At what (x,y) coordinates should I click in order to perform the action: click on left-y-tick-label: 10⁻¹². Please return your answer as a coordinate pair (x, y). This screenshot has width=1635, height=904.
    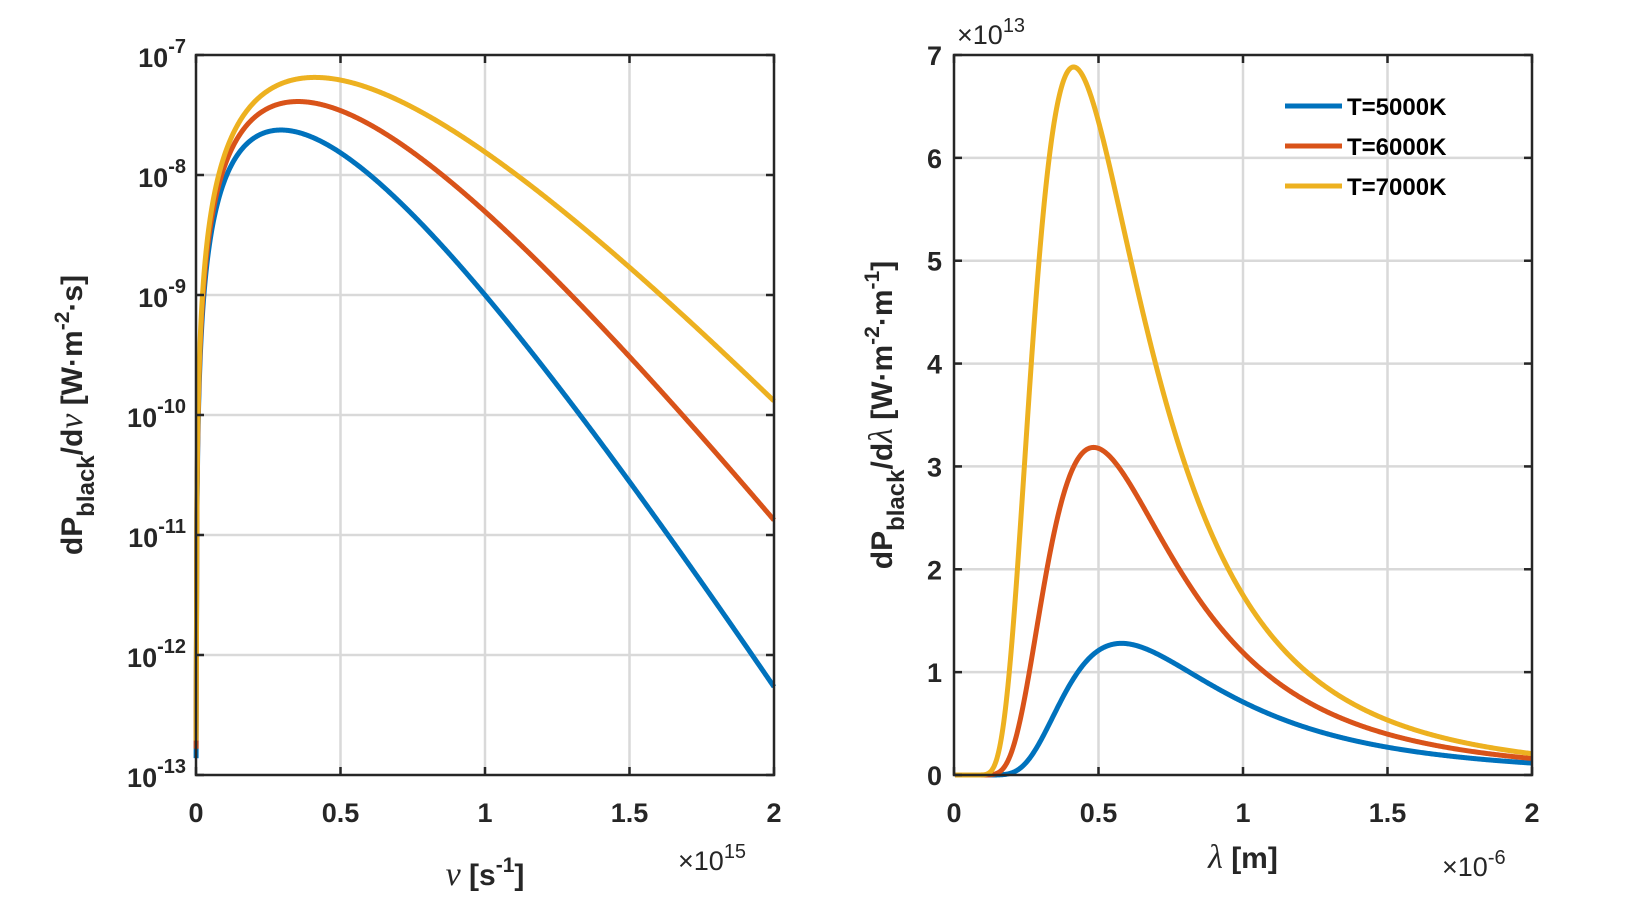
    Looking at the image, I should click on (156, 654).